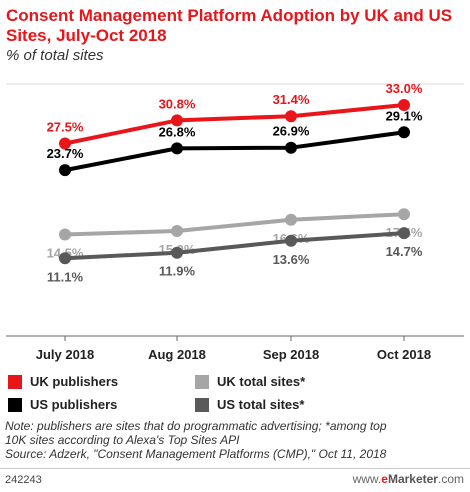 The height and width of the screenshot is (492, 470). I want to click on data-label-uk-publishers-1: 30.8%, so click(177, 103).